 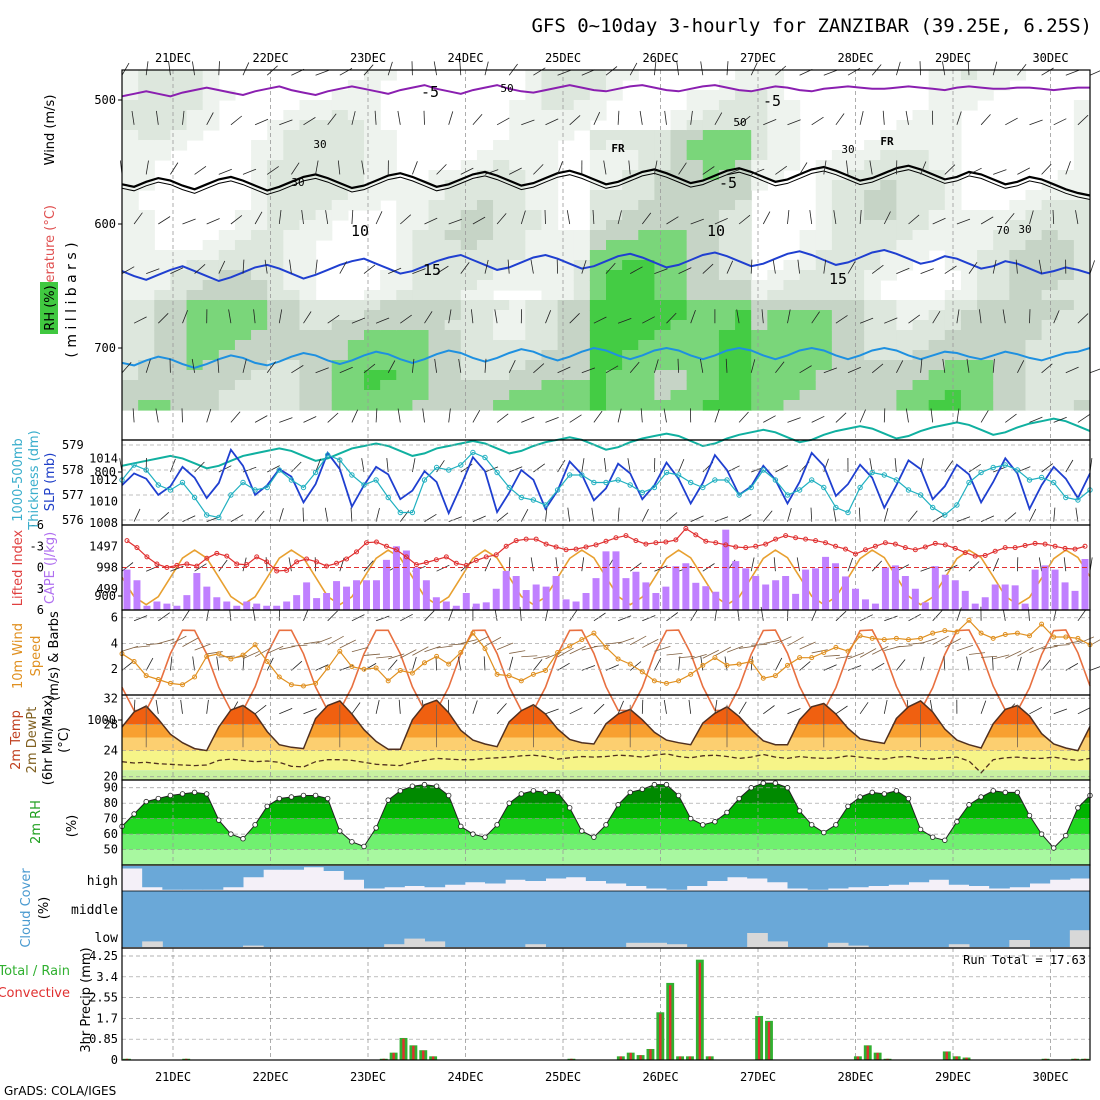 What do you see at coordinates (36, 822) in the screenshot?
I see `rh2m-ylabel-1: 2m RH` at bounding box center [36, 822].